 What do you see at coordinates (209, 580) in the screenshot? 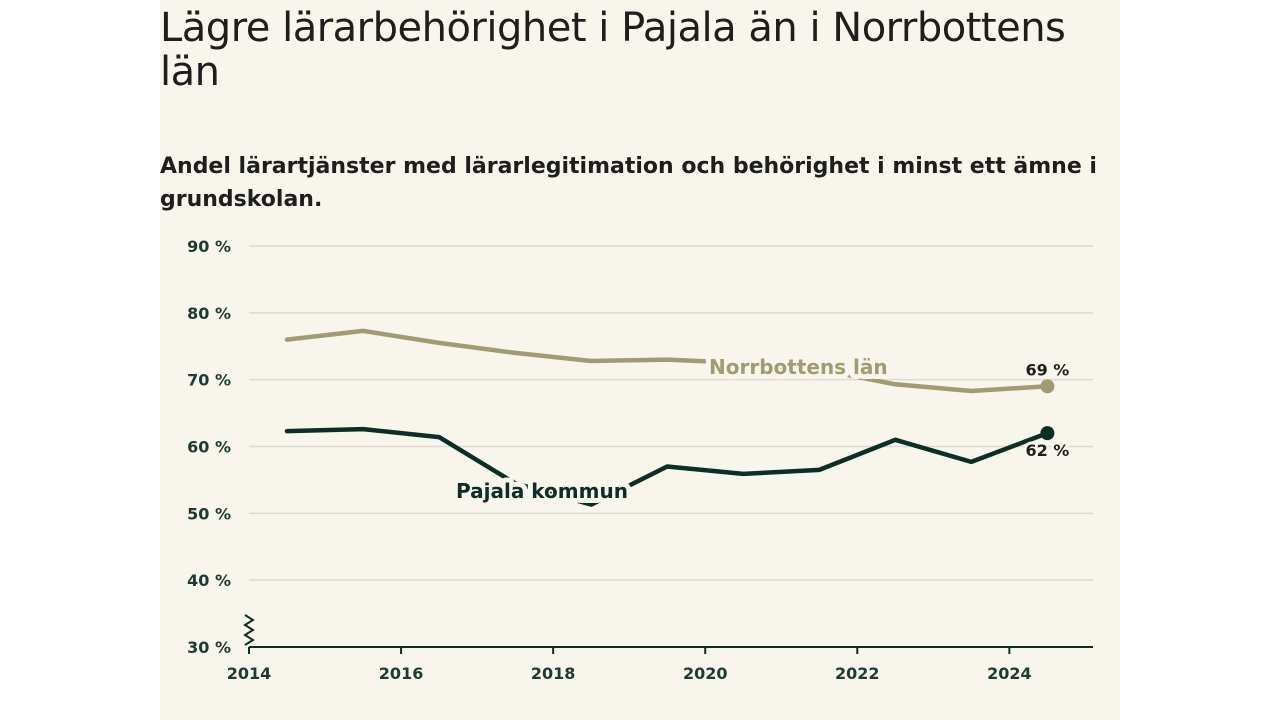
I see `y-tick-label: 40 %` at bounding box center [209, 580].